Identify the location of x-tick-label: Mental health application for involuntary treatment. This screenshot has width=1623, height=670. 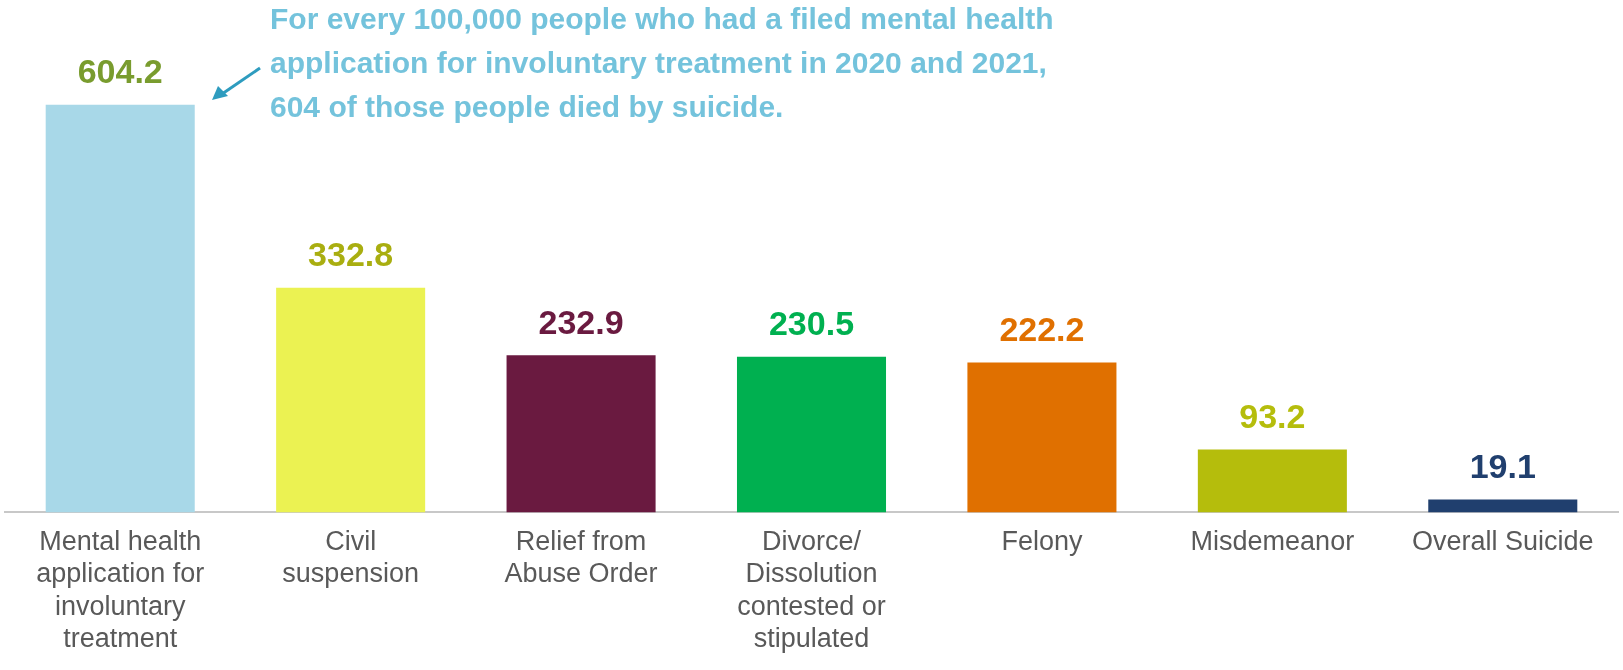
(120, 590).